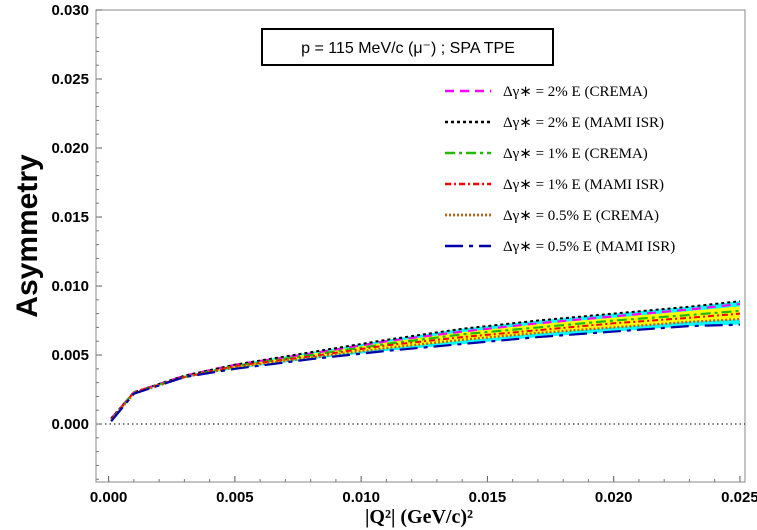 This screenshot has width=757, height=530. I want to click on y-axis-label: Asymmetry, so click(27, 236).